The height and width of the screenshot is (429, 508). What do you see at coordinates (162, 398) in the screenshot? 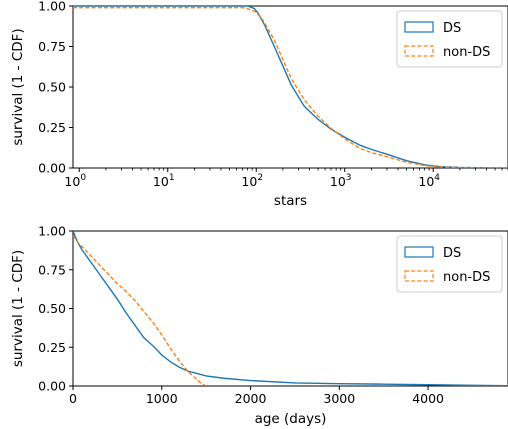
I see `x-tick-label: 1000` at bounding box center [162, 398].